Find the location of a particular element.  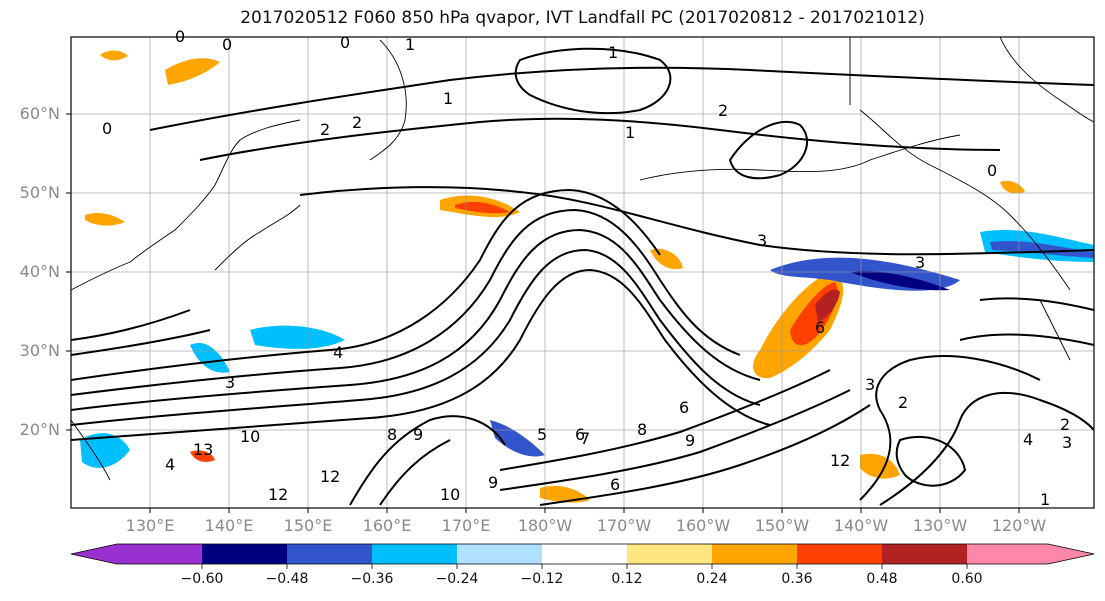

contour-label: 13 is located at coordinates (203, 449).